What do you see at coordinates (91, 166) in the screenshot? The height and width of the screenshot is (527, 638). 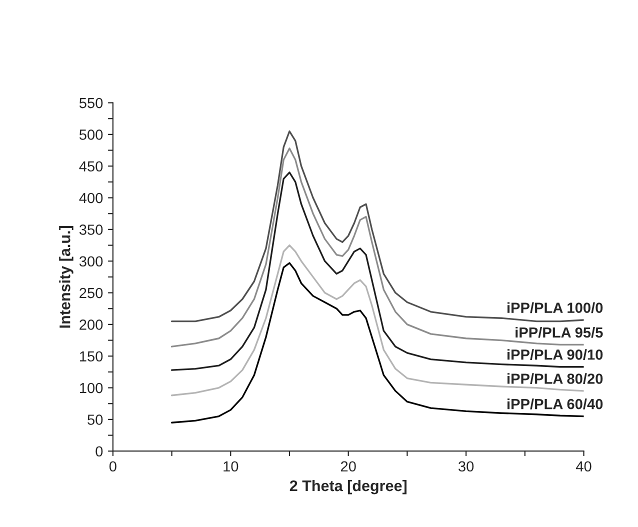 I see `y-tick-label: 450` at bounding box center [91, 166].